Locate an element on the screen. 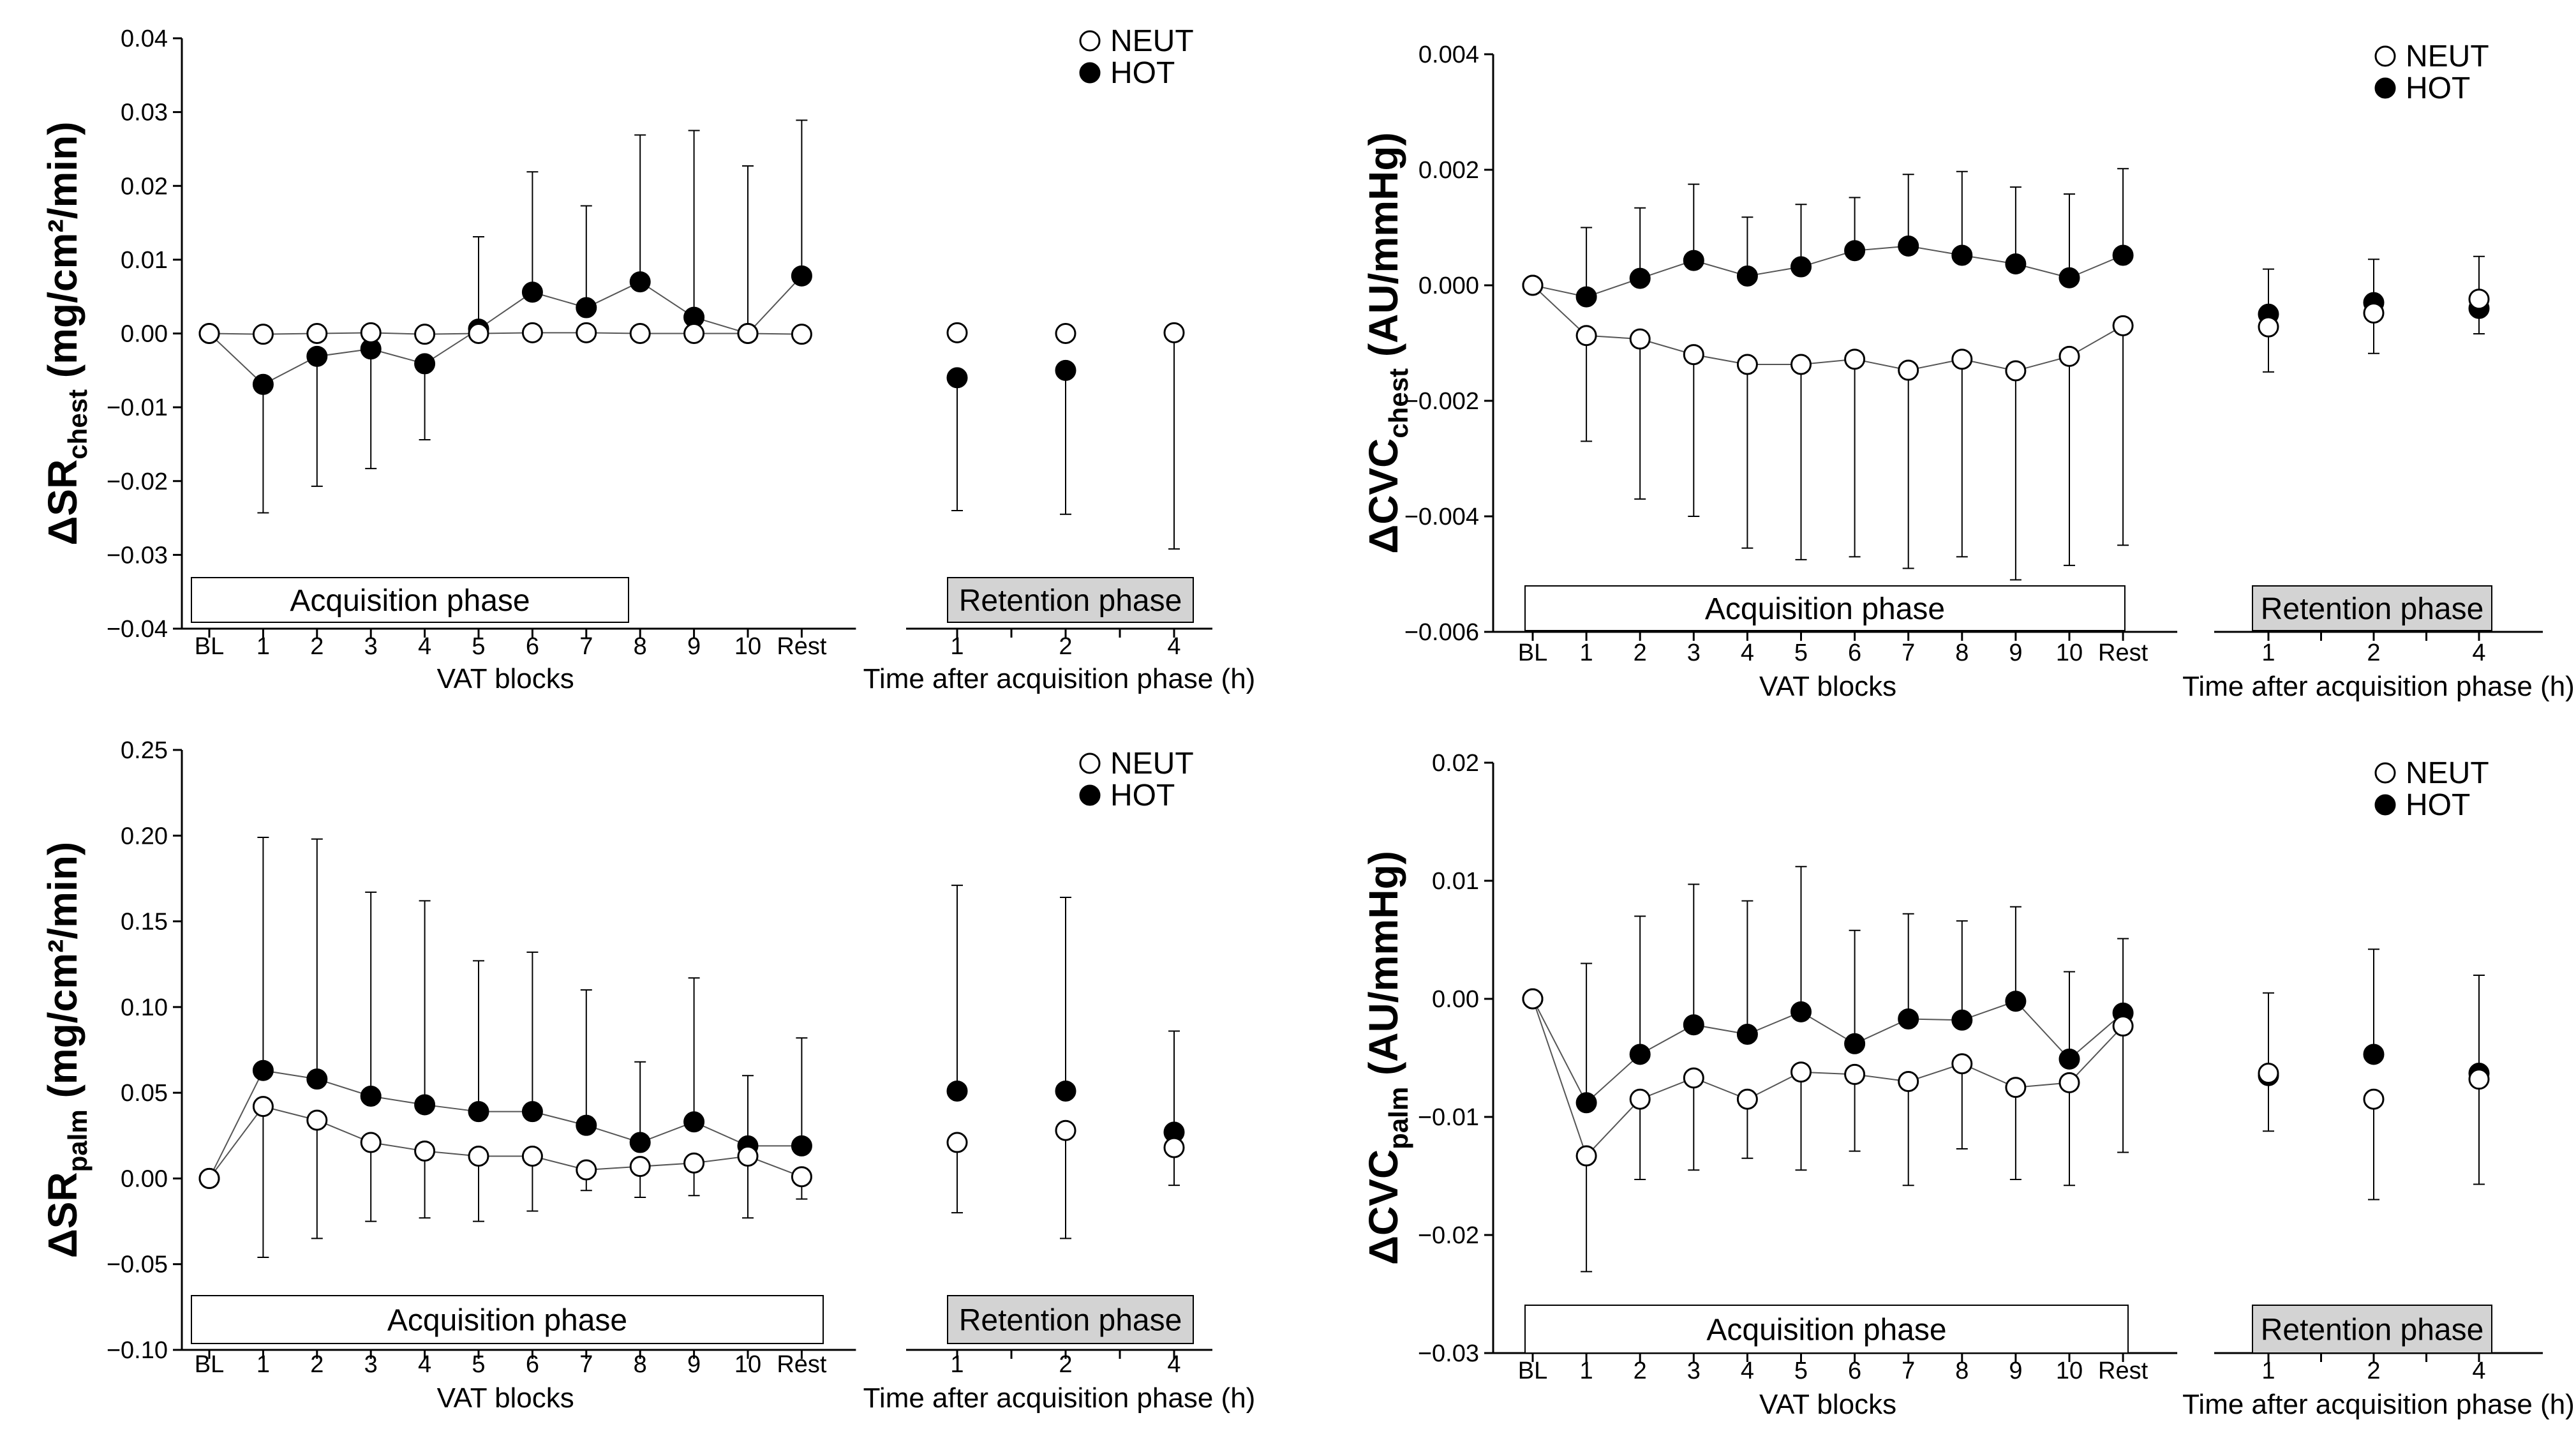 This screenshot has width=2576, height=1452. y-tick-label: 0.20 is located at coordinates (144, 836).